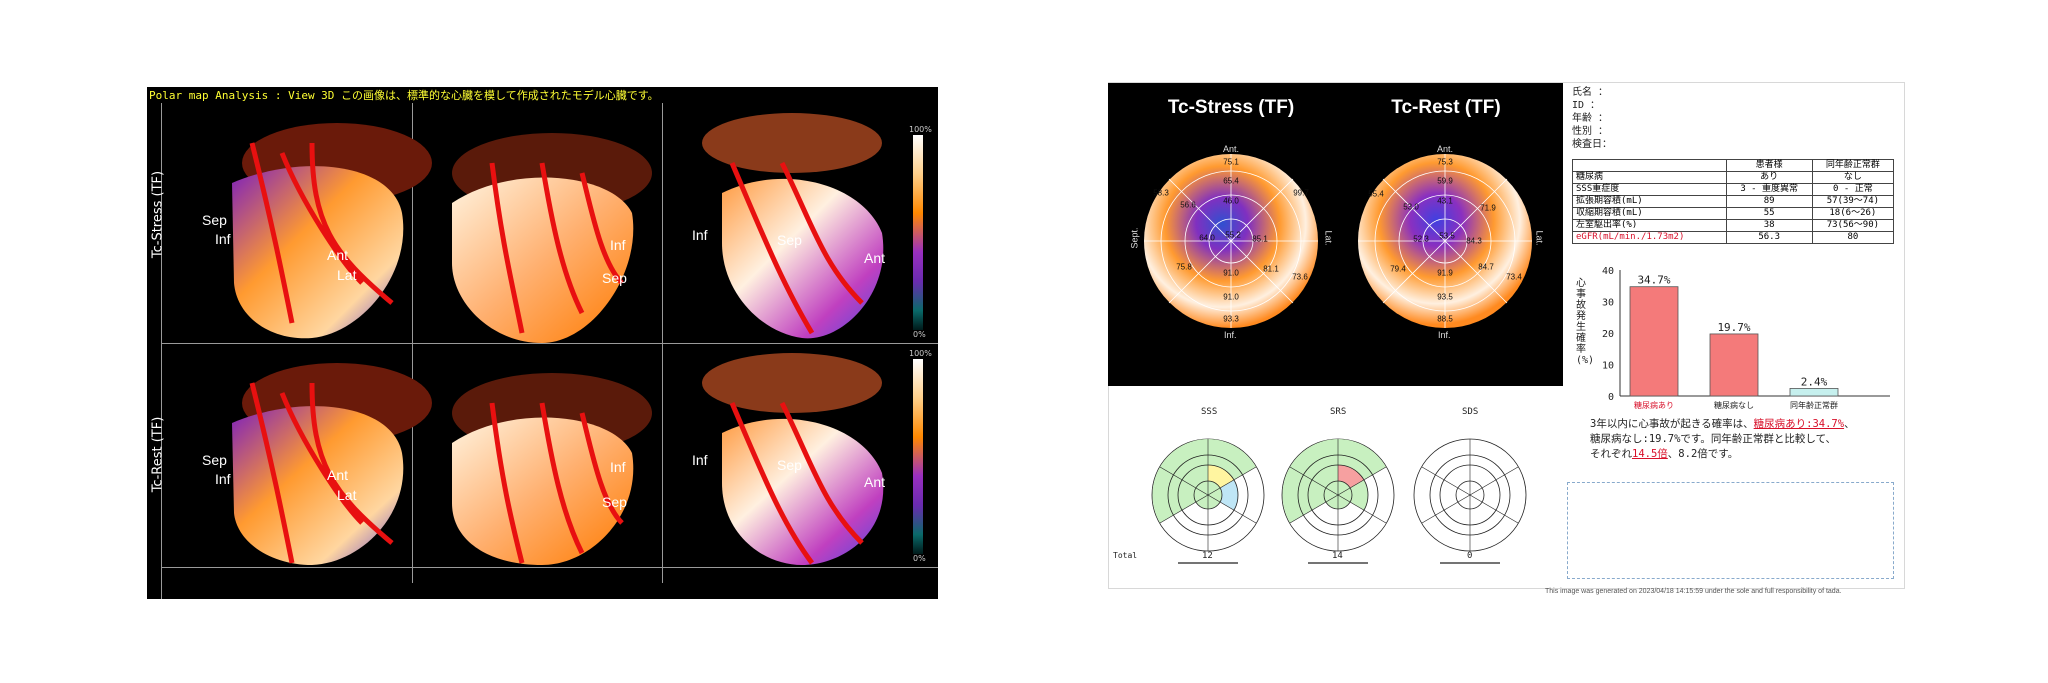 Image resolution: width=2048 pixels, height=683 pixels. I want to click on srs-total: 14, so click(1337, 556).